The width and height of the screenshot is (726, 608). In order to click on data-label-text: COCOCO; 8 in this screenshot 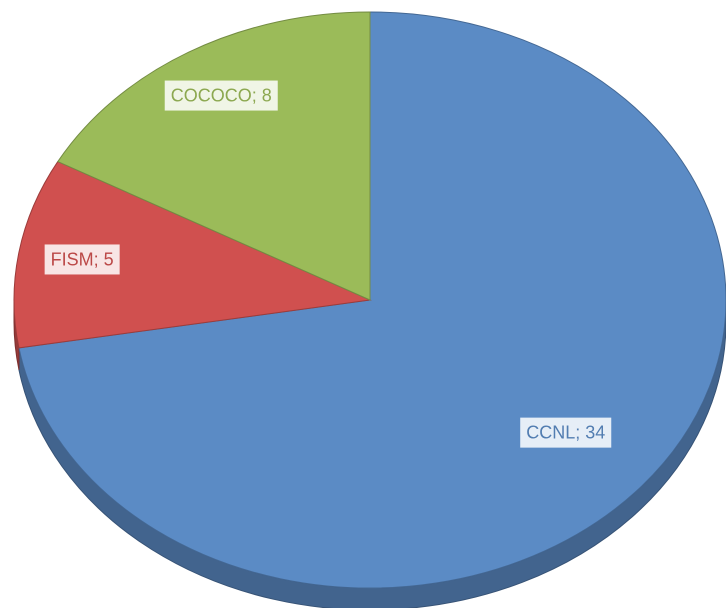, I will do `click(221, 96)`.